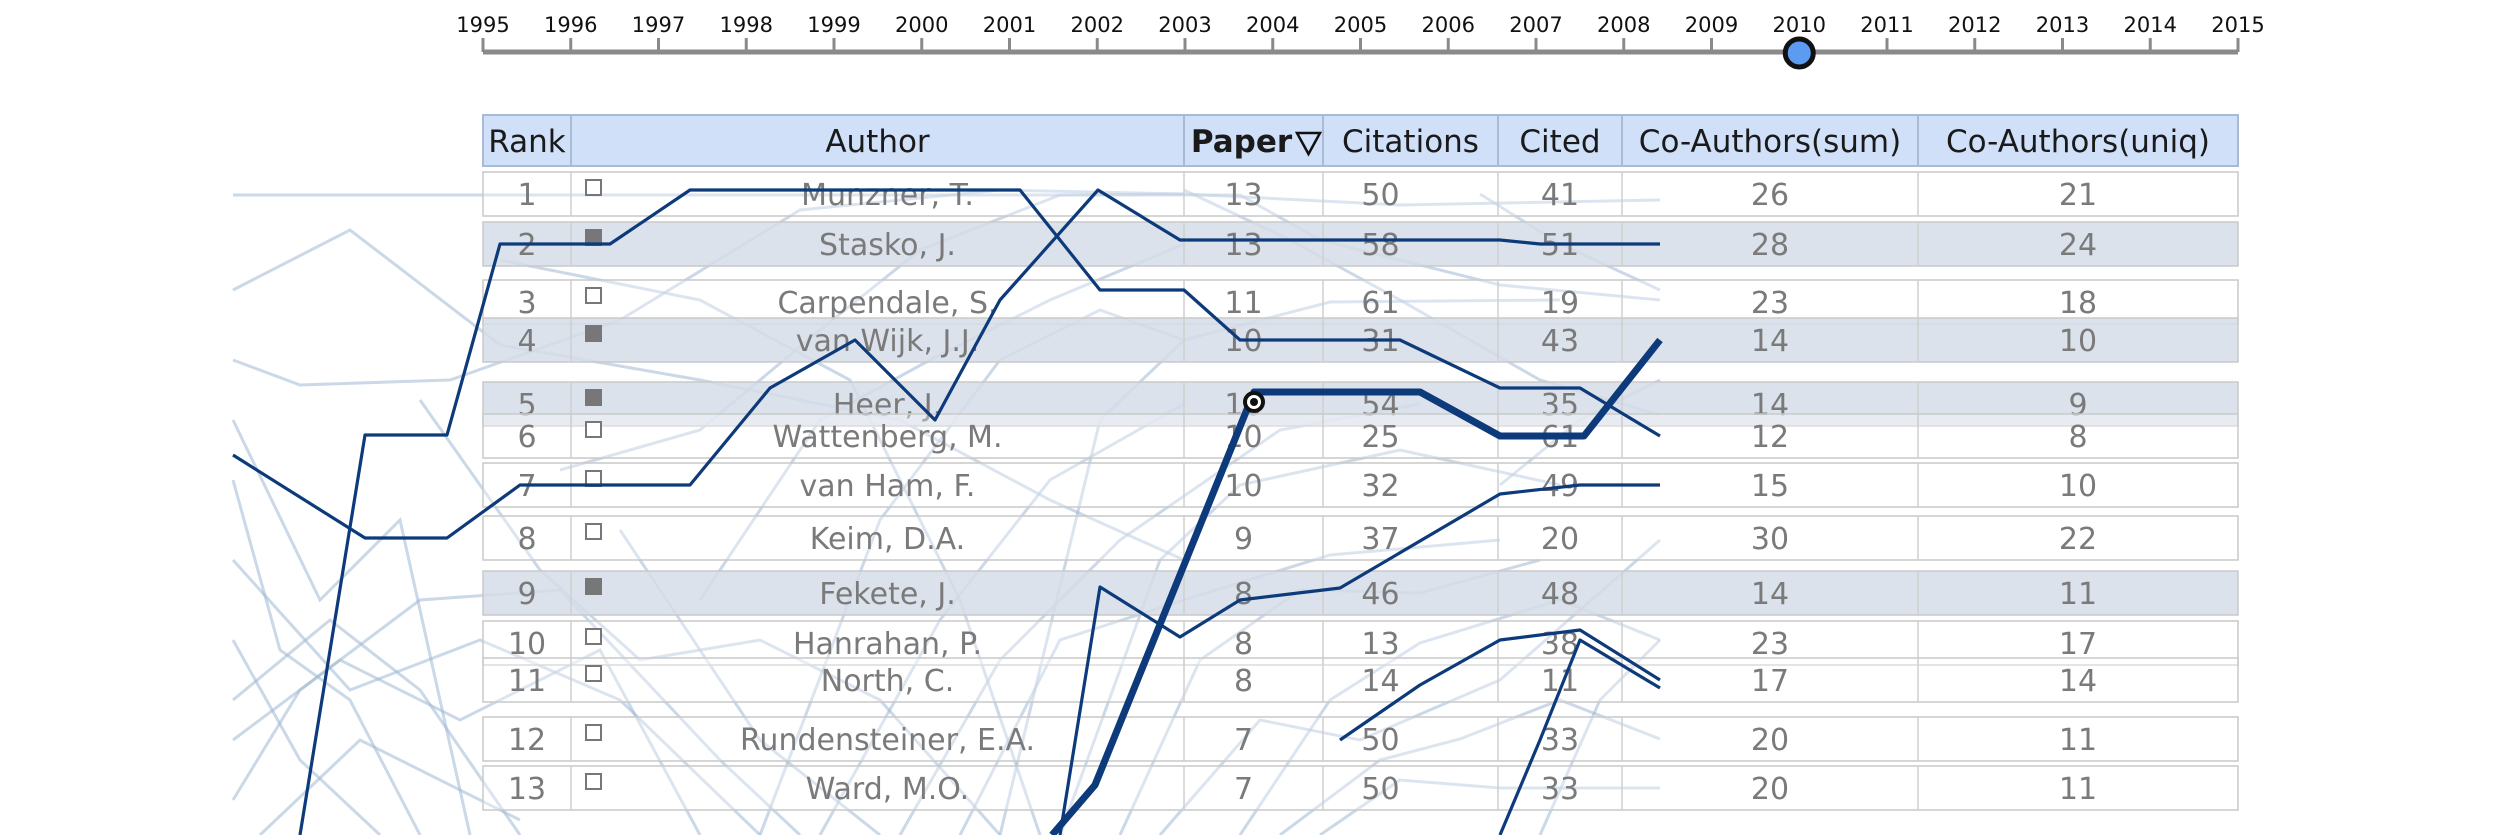 This screenshot has height=835, width=2500. What do you see at coordinates (1360, 788) in the screenshot?
I see `table-row: 13 Ward, M.O. 7 50 33 20 11` at bounding box center [1360, 788].